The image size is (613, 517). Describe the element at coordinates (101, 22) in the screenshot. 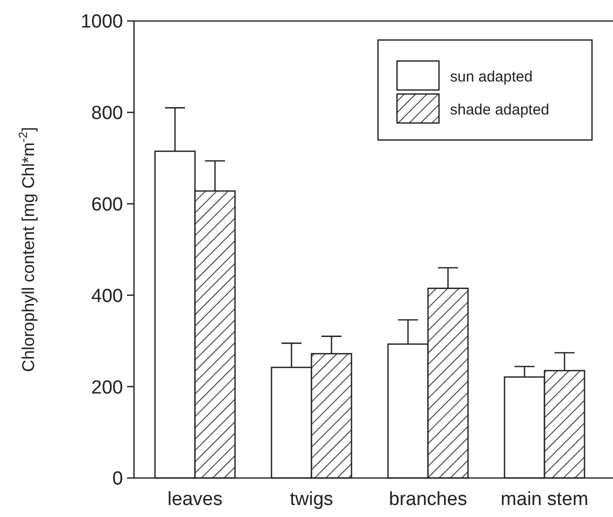

I see `y-tick-label: 1000` at that location.